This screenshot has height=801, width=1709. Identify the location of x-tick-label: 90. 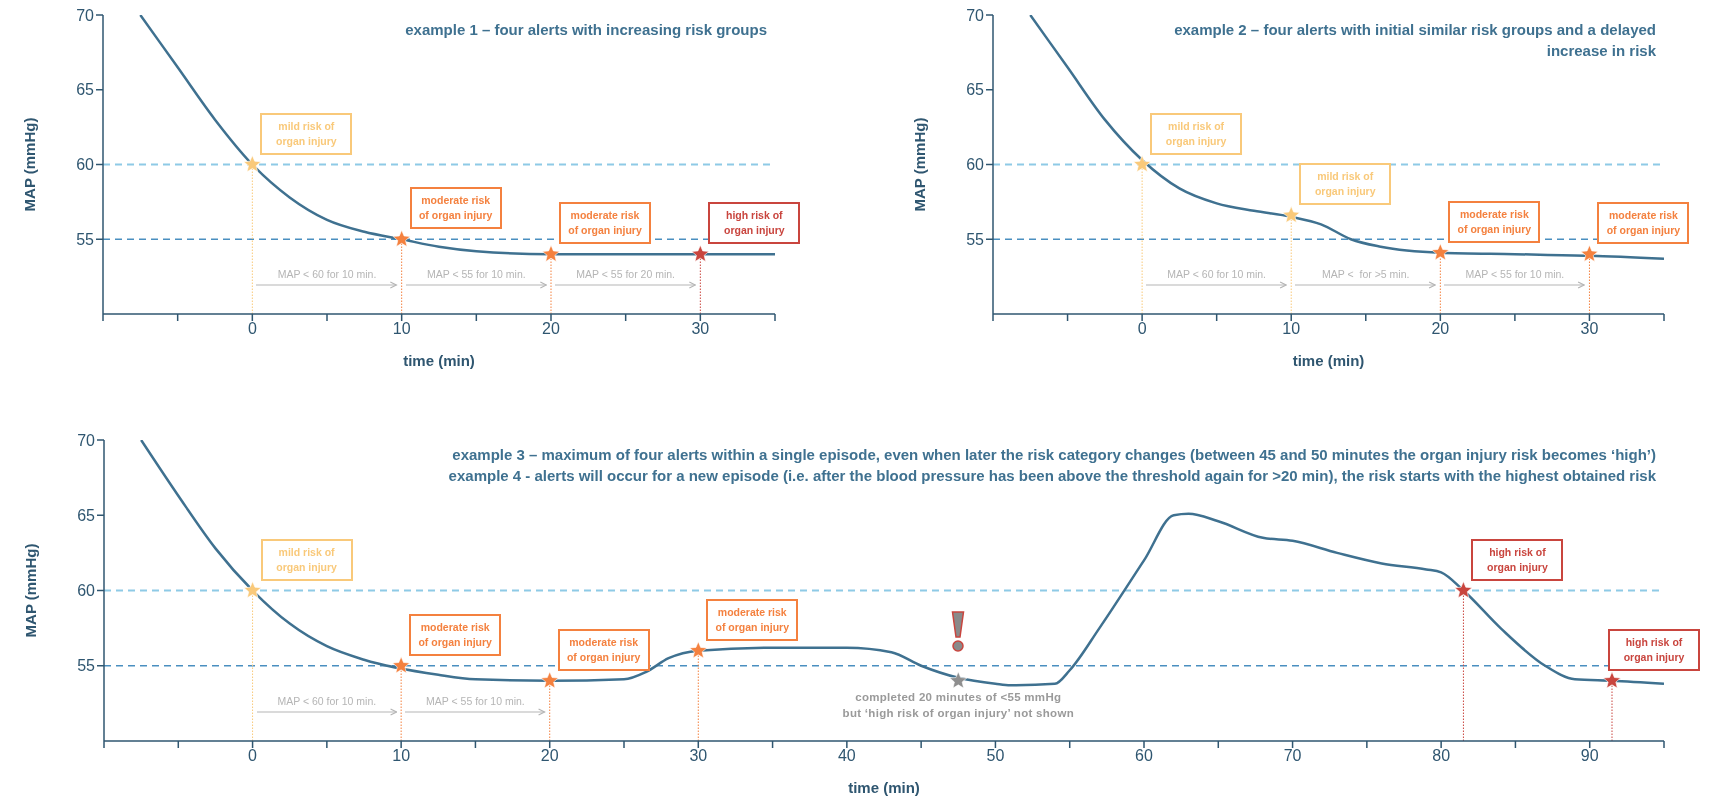
(1589, 756).